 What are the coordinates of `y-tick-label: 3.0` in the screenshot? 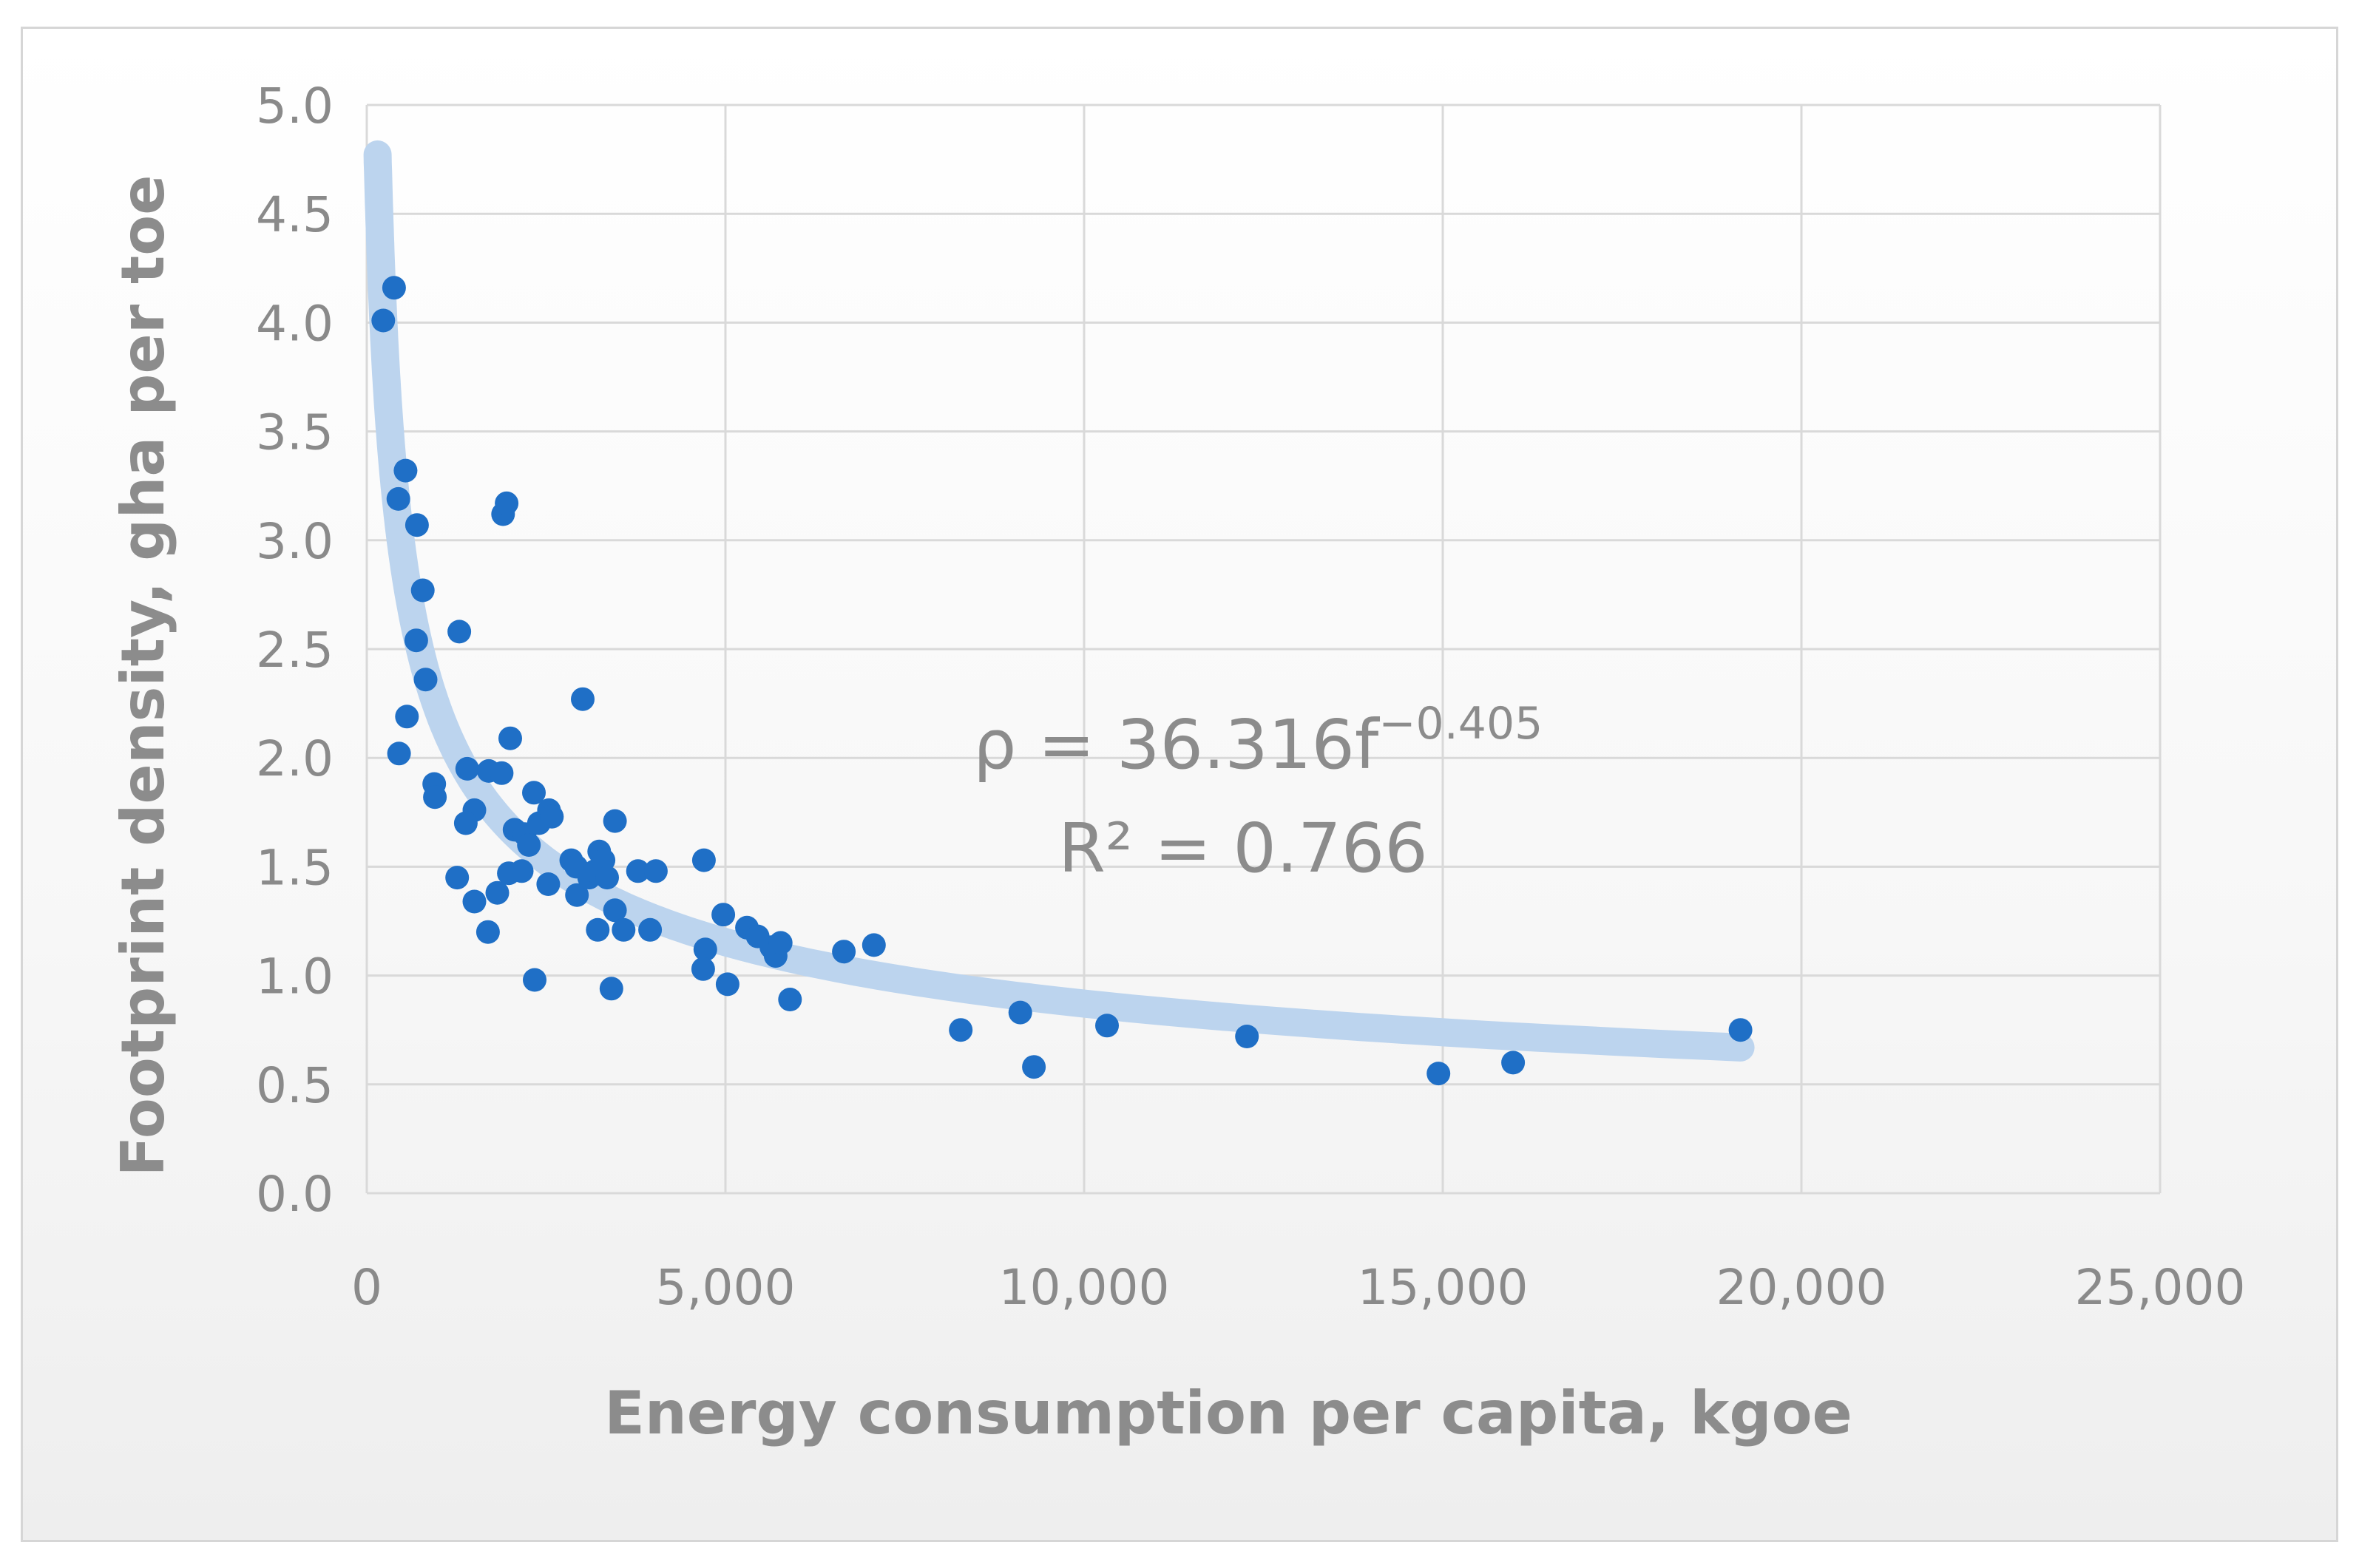 It's located at (295, 541).